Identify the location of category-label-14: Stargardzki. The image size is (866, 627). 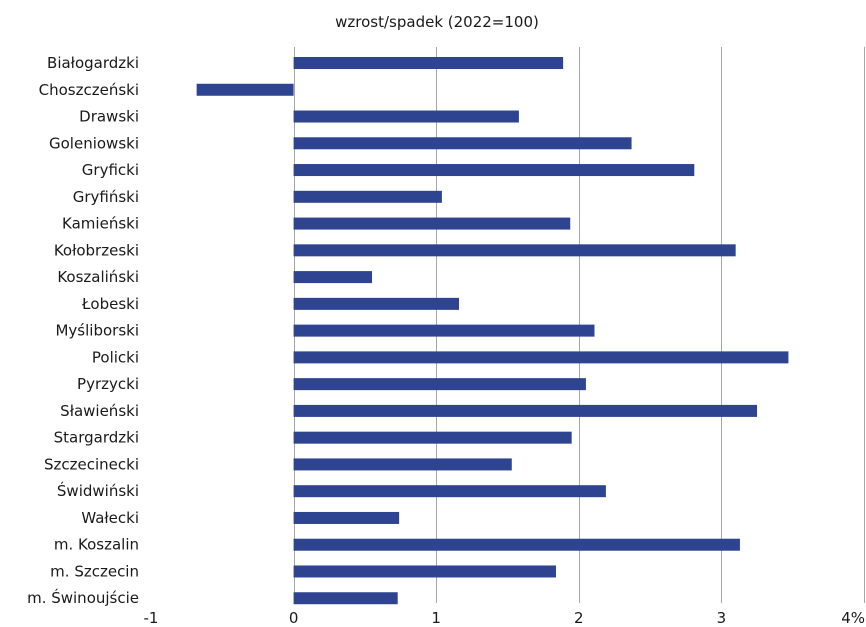
(96, 438).